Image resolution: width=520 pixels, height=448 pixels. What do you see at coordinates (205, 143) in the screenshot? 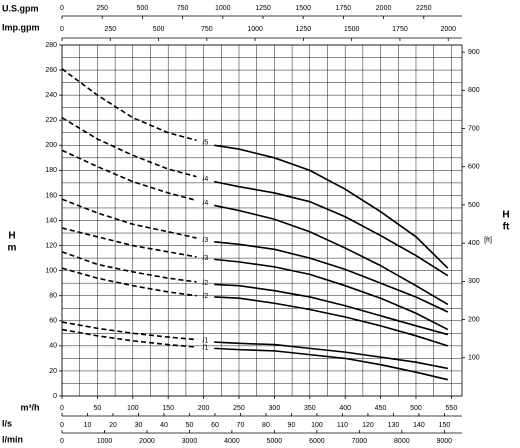
I see `curve-label: /5` at bounding box center [205, 143].